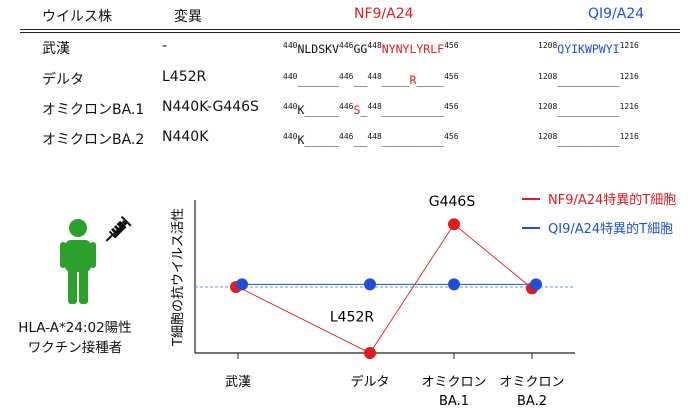  I want to click on row-strain: オミクロンBA.2, so click(93, 140).